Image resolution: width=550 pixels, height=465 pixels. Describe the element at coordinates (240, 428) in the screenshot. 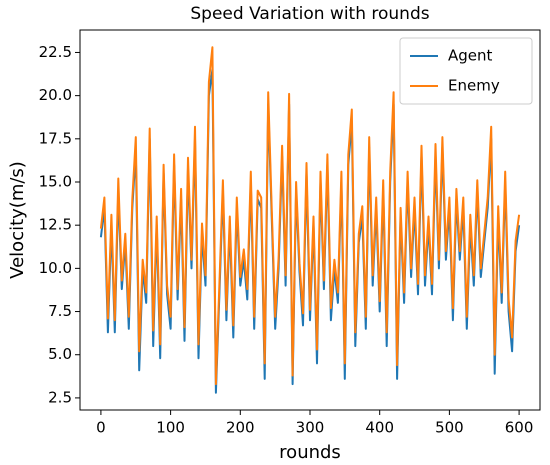

I see `x-tick-label: 200` at that location.